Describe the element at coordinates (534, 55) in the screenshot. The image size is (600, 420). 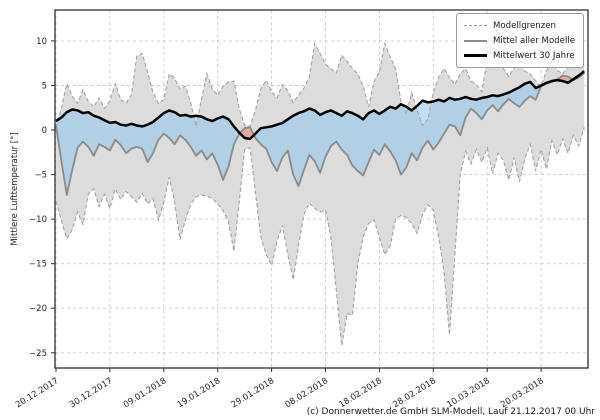
I see `legend-label: Mittelwert 30 Jahre` at that location.